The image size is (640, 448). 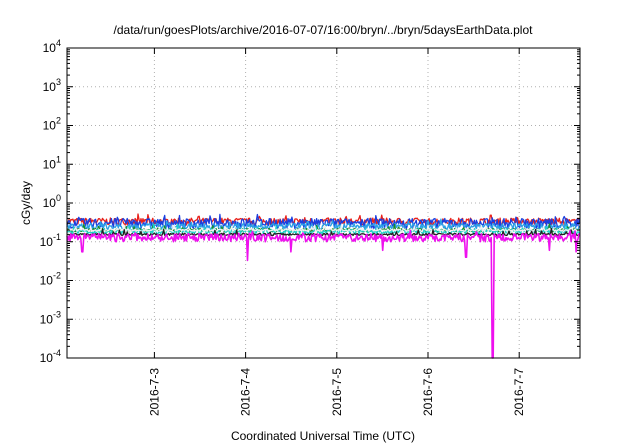 I want to click on y-tick-label: 10⁻⁴, so click(x=50, y=356).